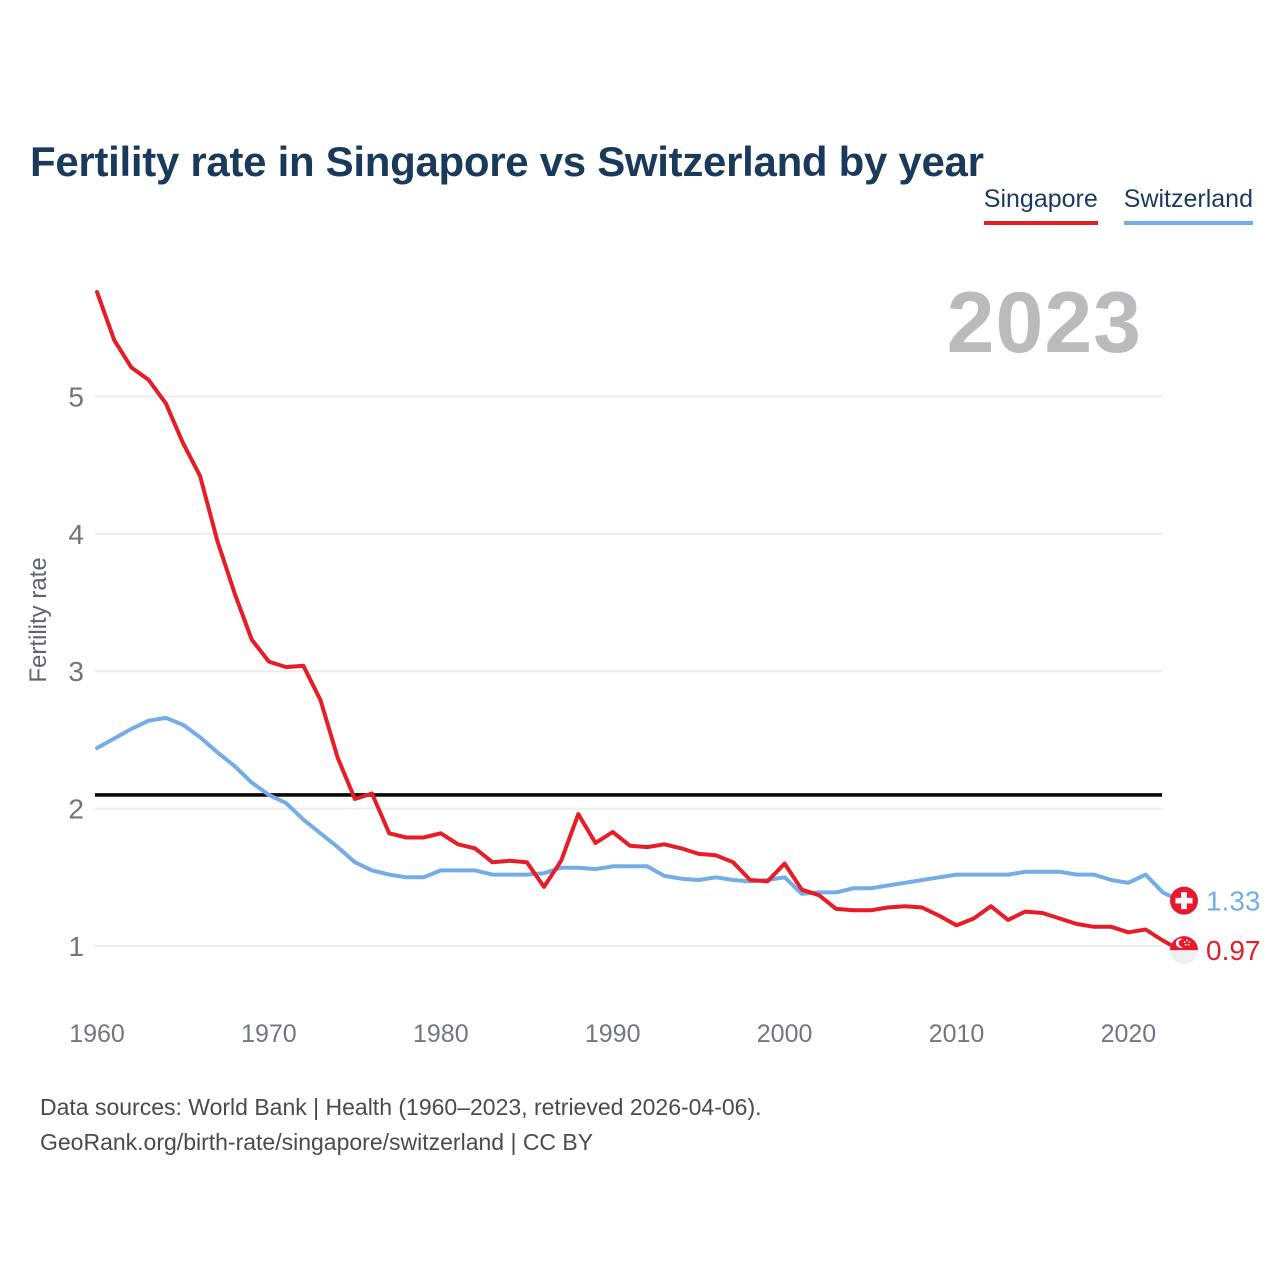  Describe the element at coordinates (1184, 900) in the screenshot. I see `switzerland-flag-icon` at that location.